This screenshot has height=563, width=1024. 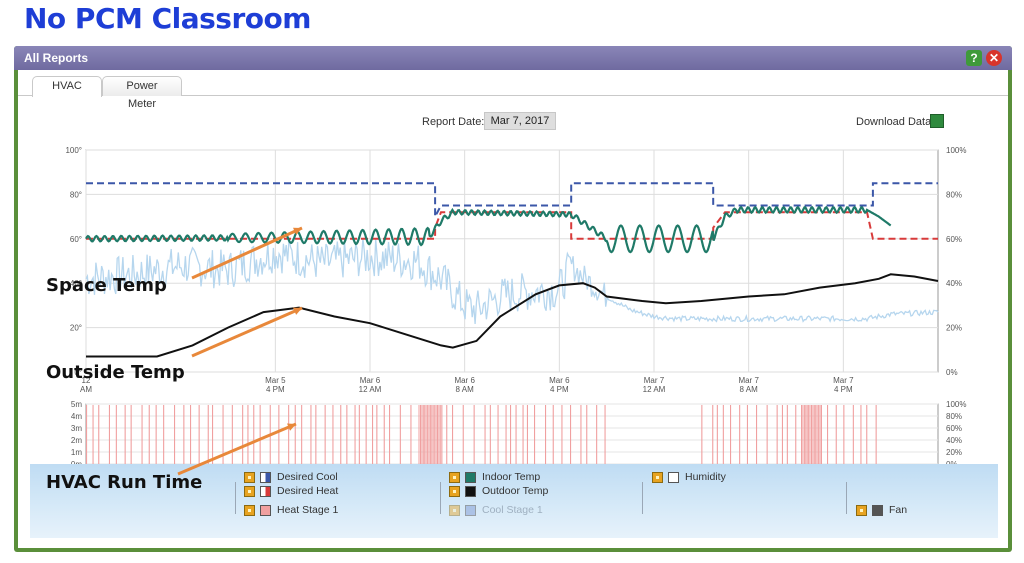 What do you see at coordinates (76, 452) in the screenshot?
I see `runtime-y-tick-label: 1m` at bounding box center [76, 452].